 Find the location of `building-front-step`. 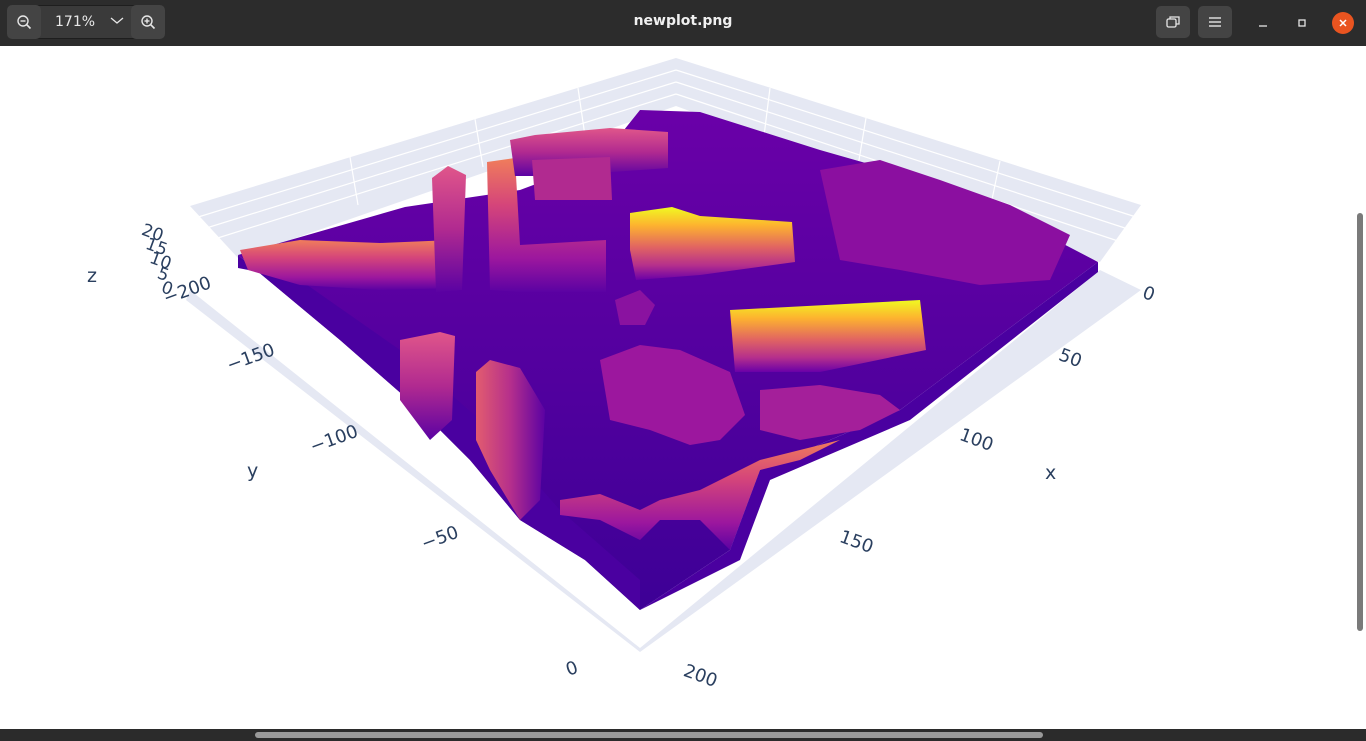

building-front-step is located at coordinates (700, 495).